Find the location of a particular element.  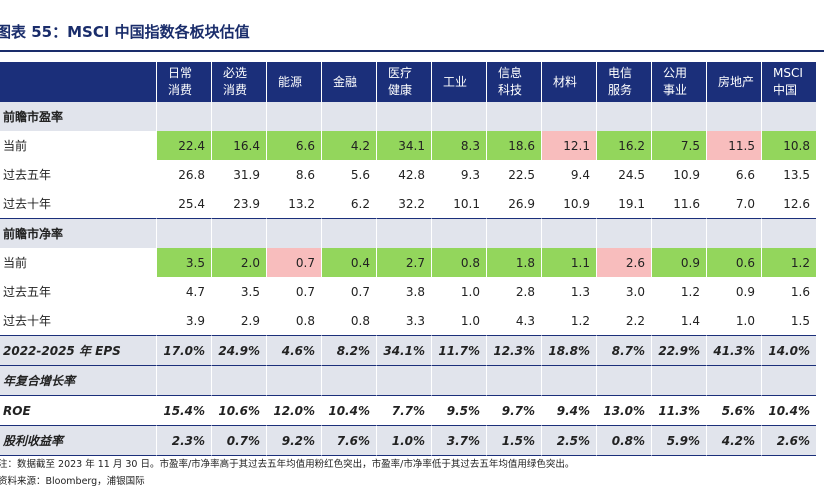

table-cell: 18.6 is located at coordinates (513, 145).